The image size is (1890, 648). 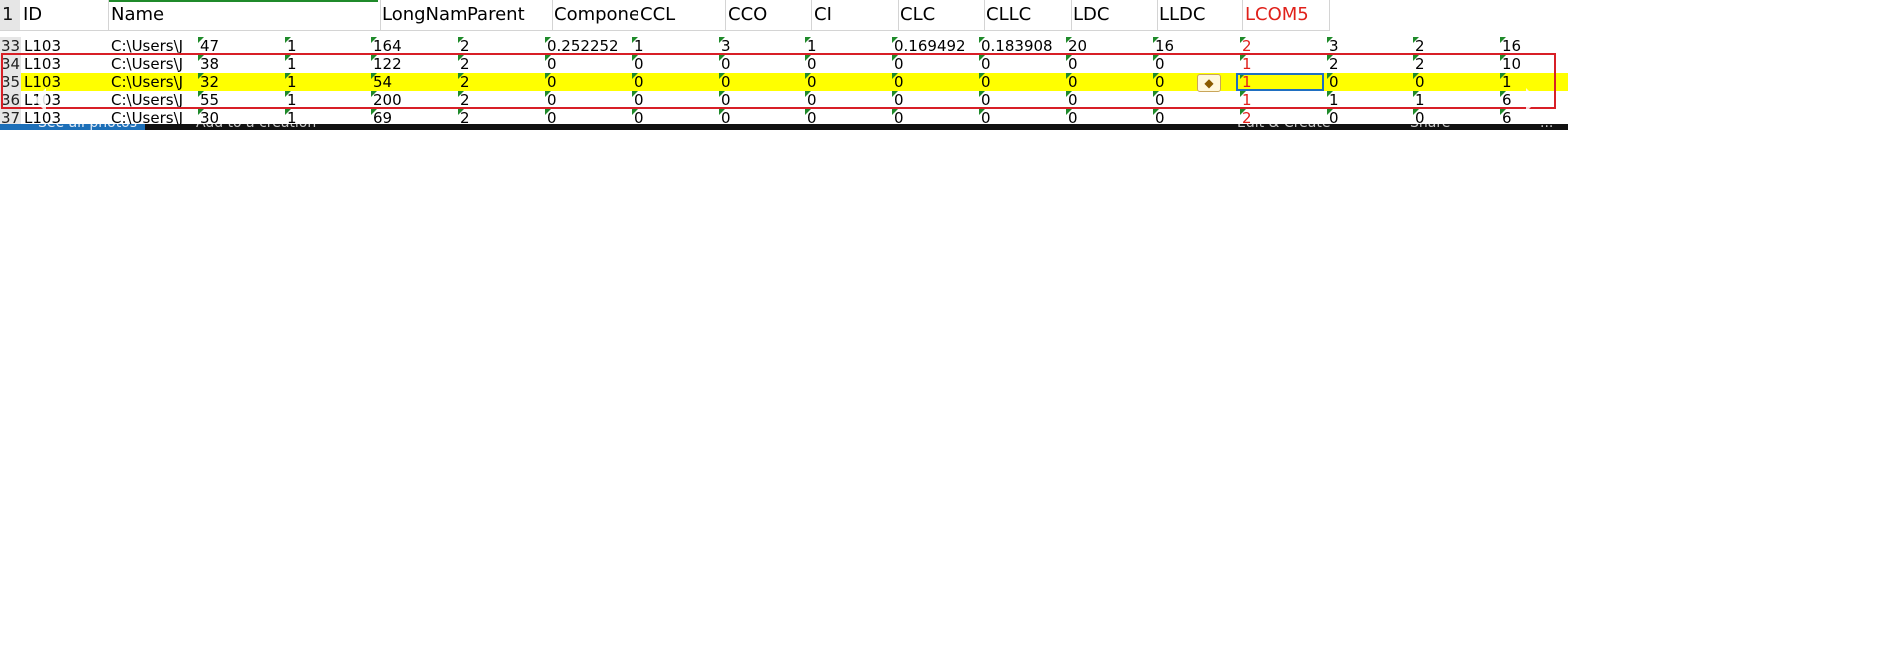 I want to click on header-id: ID, so click(x=33, y=14).